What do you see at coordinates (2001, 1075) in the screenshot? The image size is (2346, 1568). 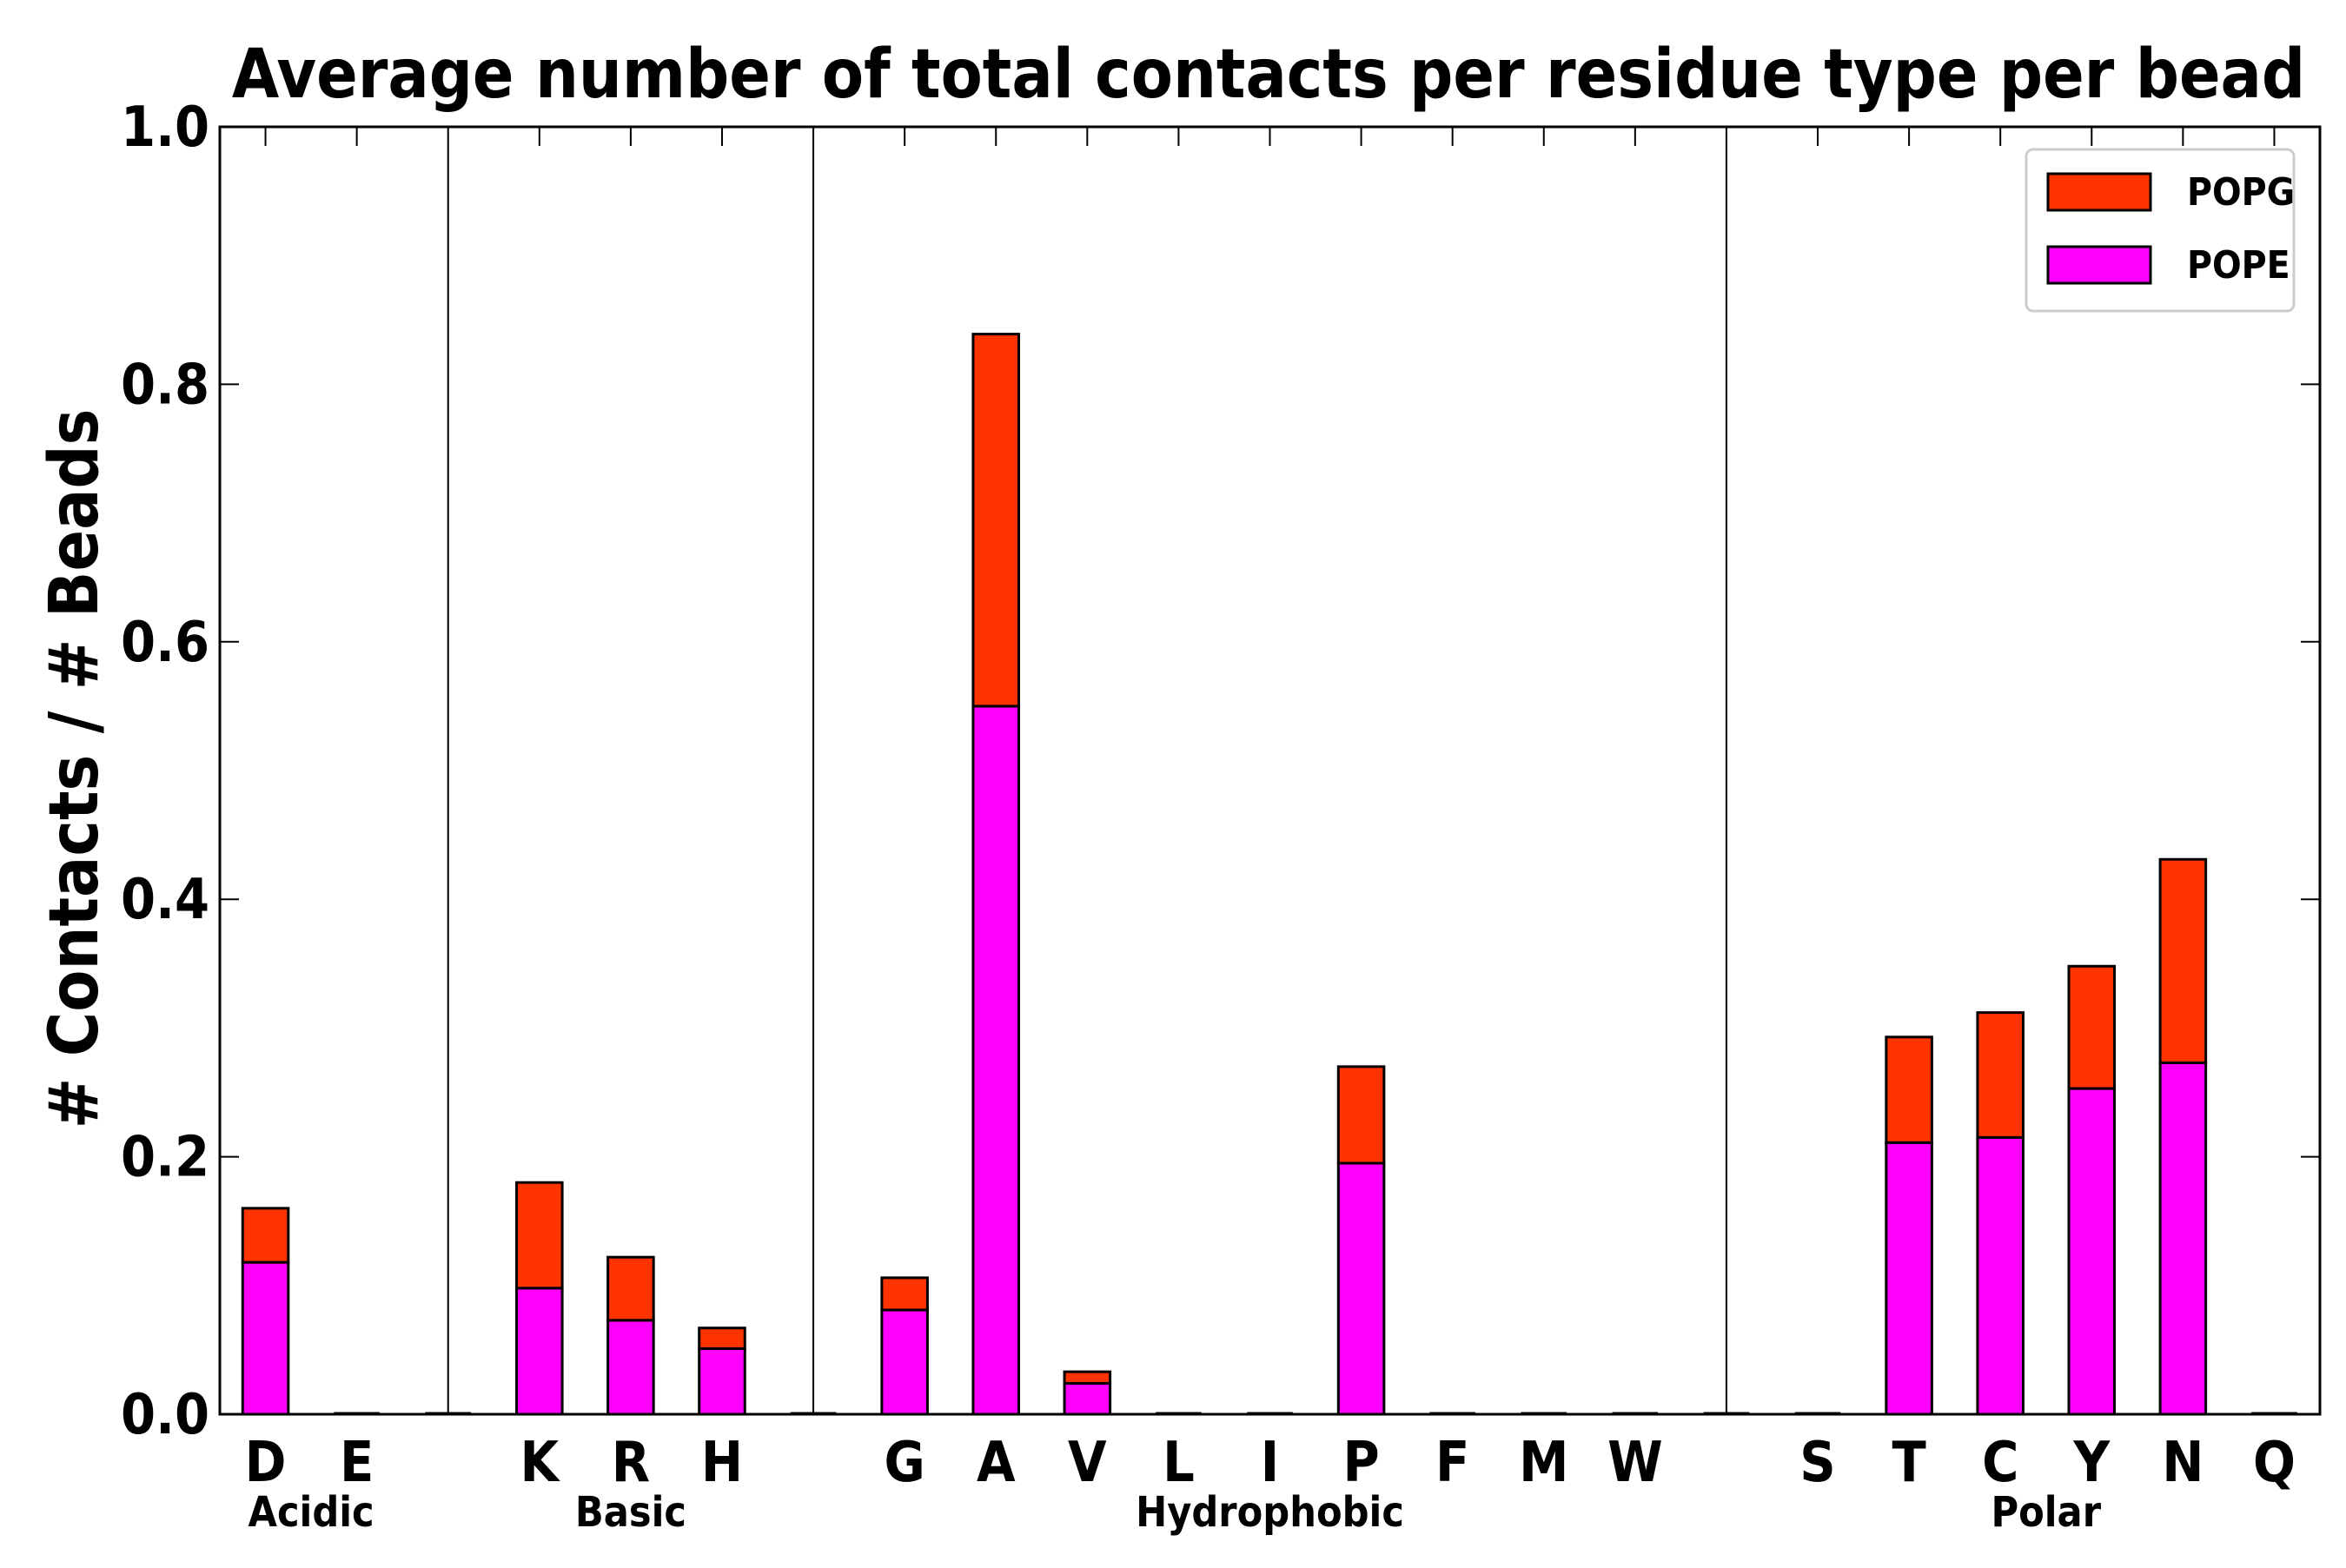 I see `bar-popg-C` at bounding box center [2001, 1075].